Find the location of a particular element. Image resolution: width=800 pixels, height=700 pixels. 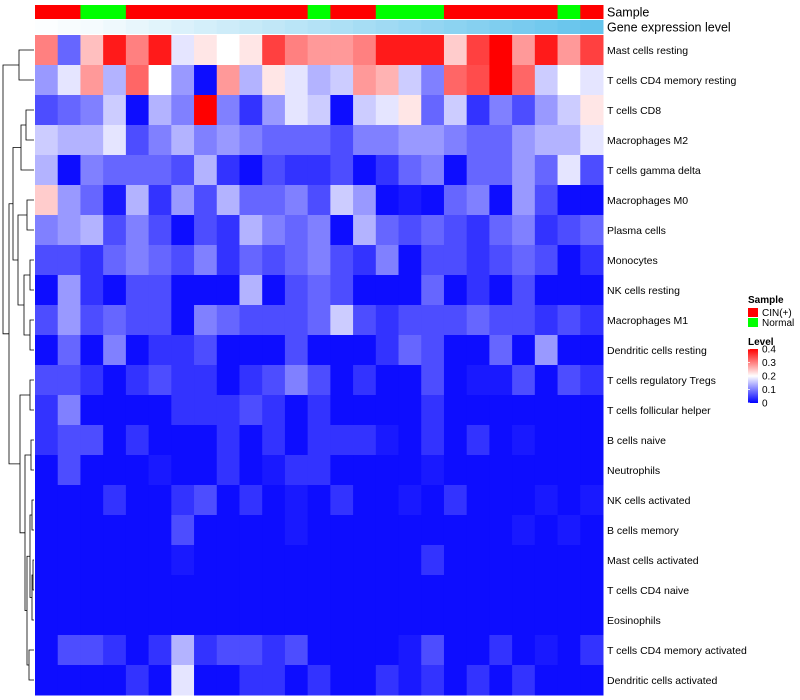

row-label: T cells CD4 memory activated is located at coordinates (677, 651).